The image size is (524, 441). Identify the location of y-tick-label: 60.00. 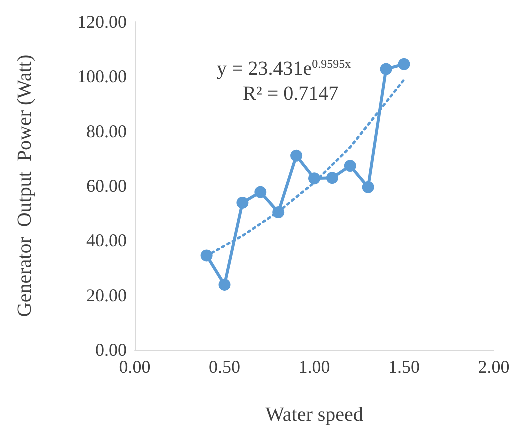
(106, 186).